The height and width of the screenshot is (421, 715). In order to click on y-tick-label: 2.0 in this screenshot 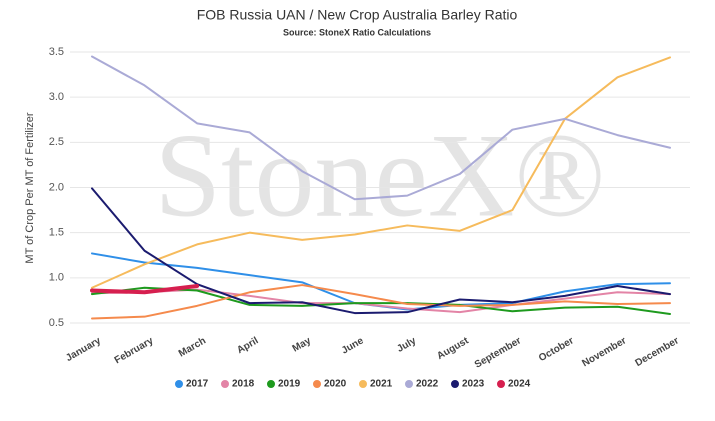, I will do `click(56, 187)`.